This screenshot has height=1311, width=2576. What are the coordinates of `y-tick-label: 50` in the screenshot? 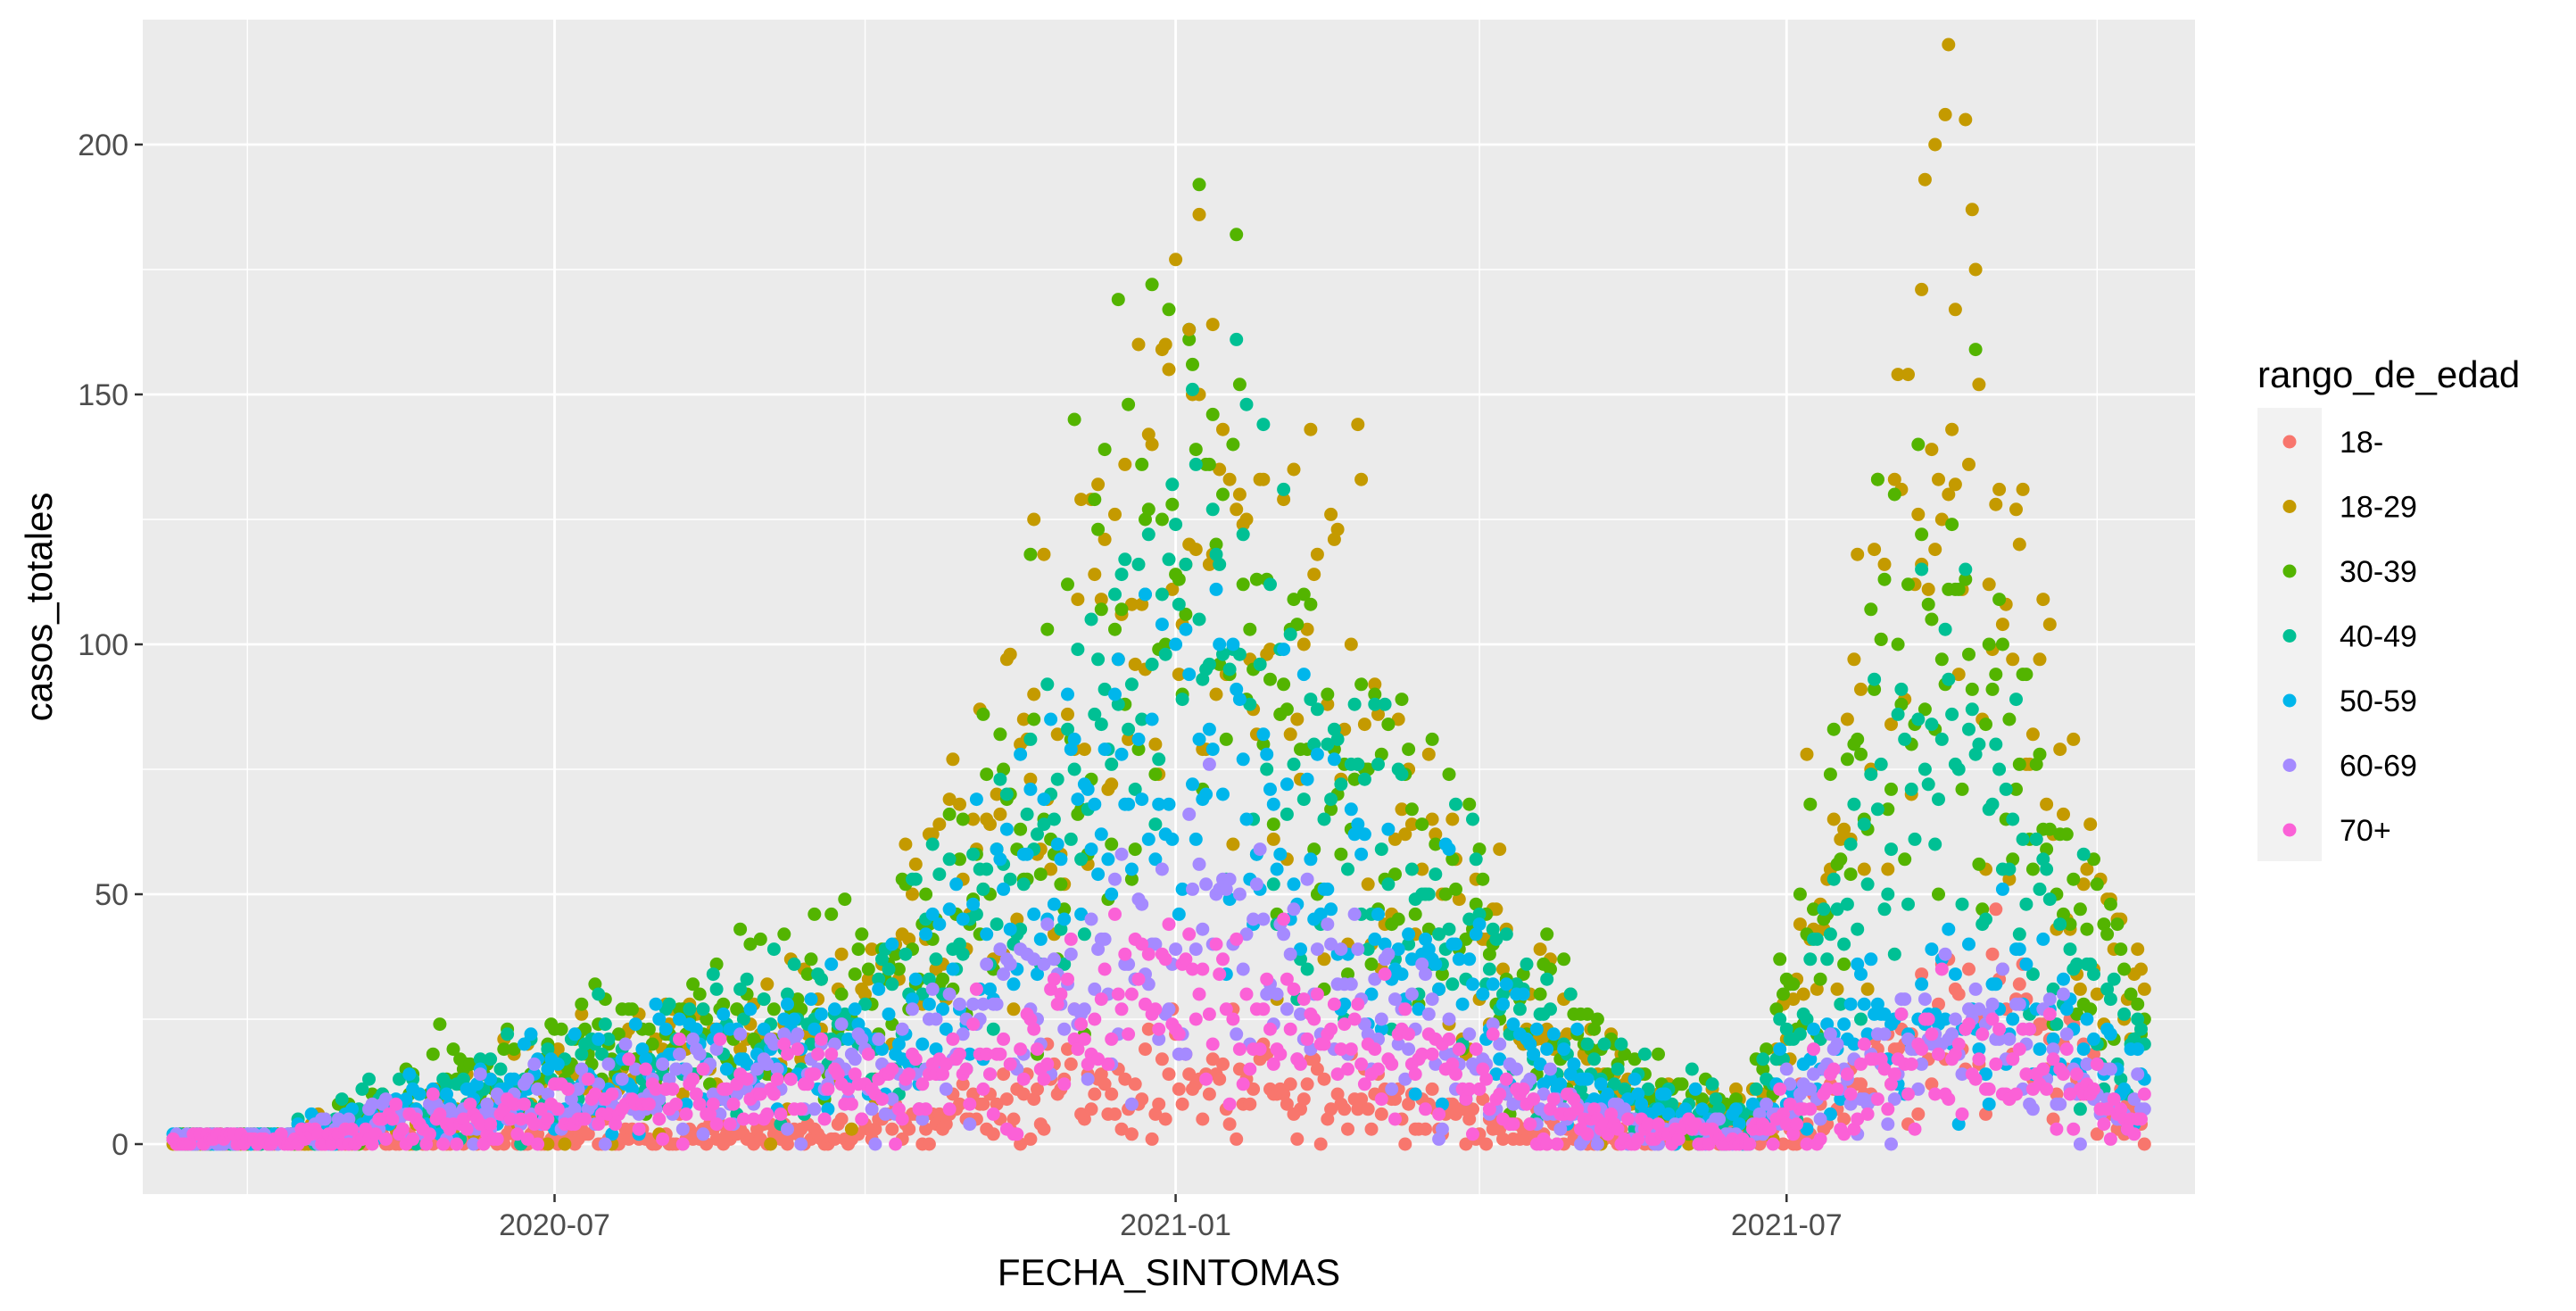 It's located at (111, 895).